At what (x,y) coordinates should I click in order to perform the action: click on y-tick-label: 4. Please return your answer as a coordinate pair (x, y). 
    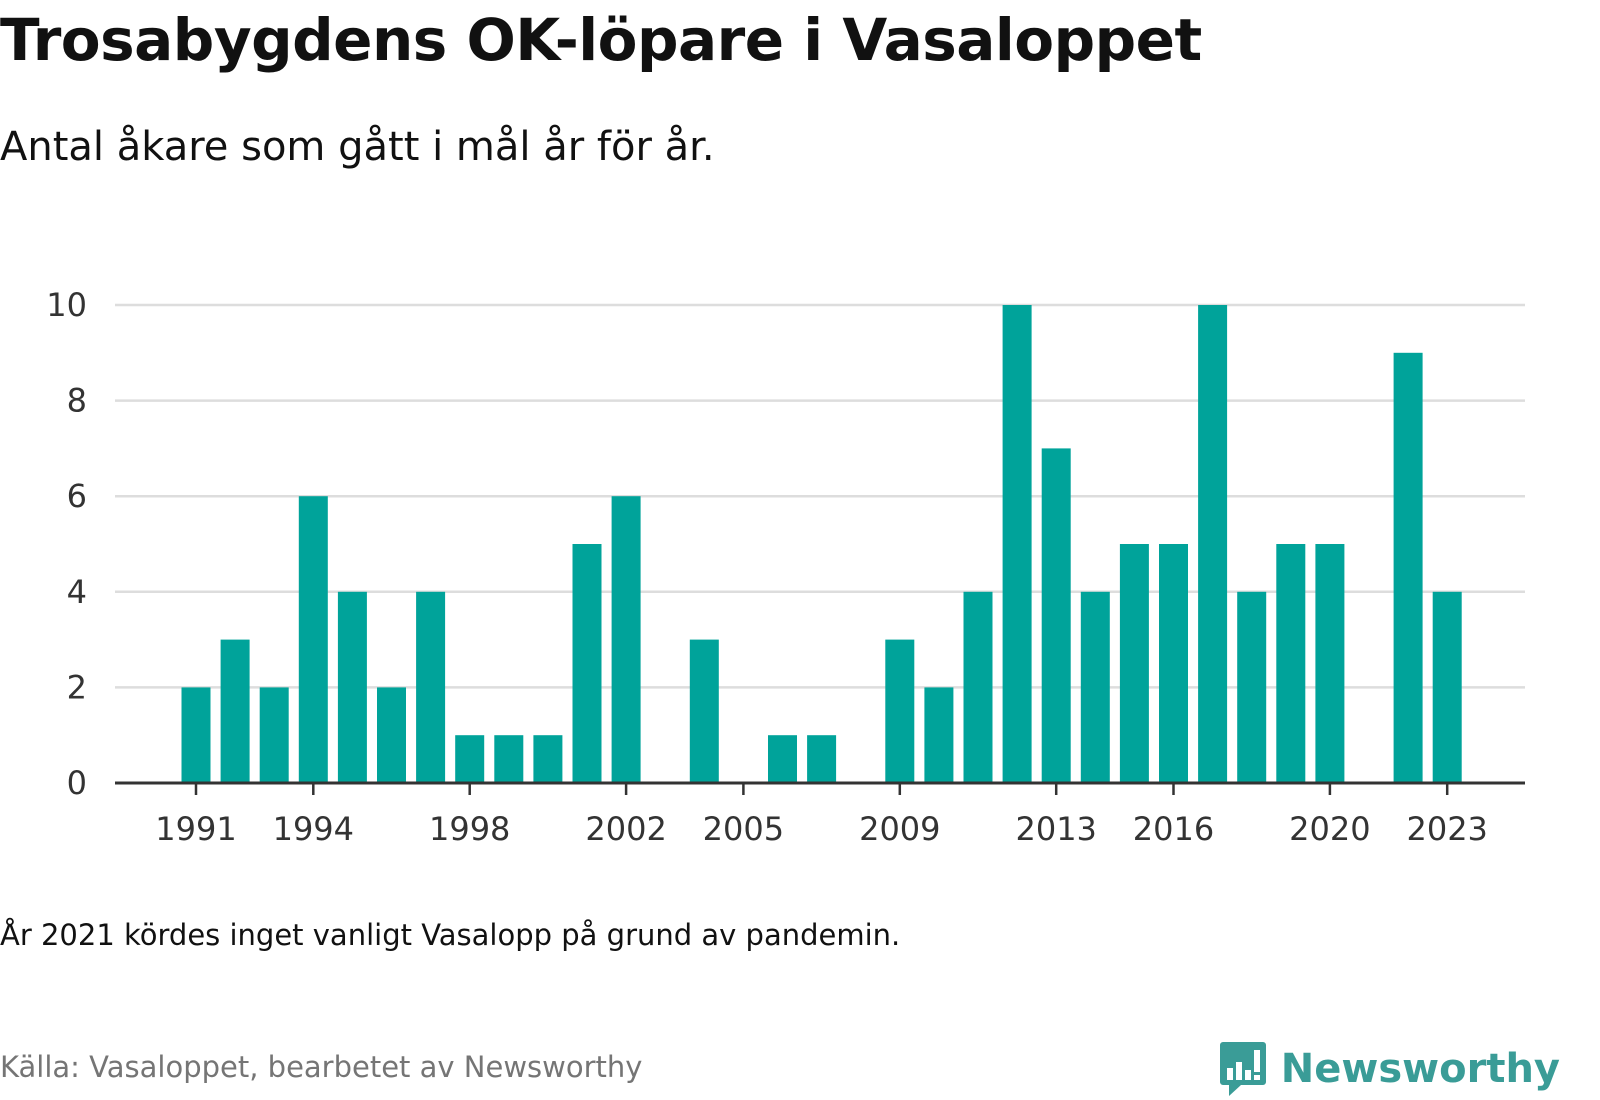
    Looking at the image, I should click on (77, 592).